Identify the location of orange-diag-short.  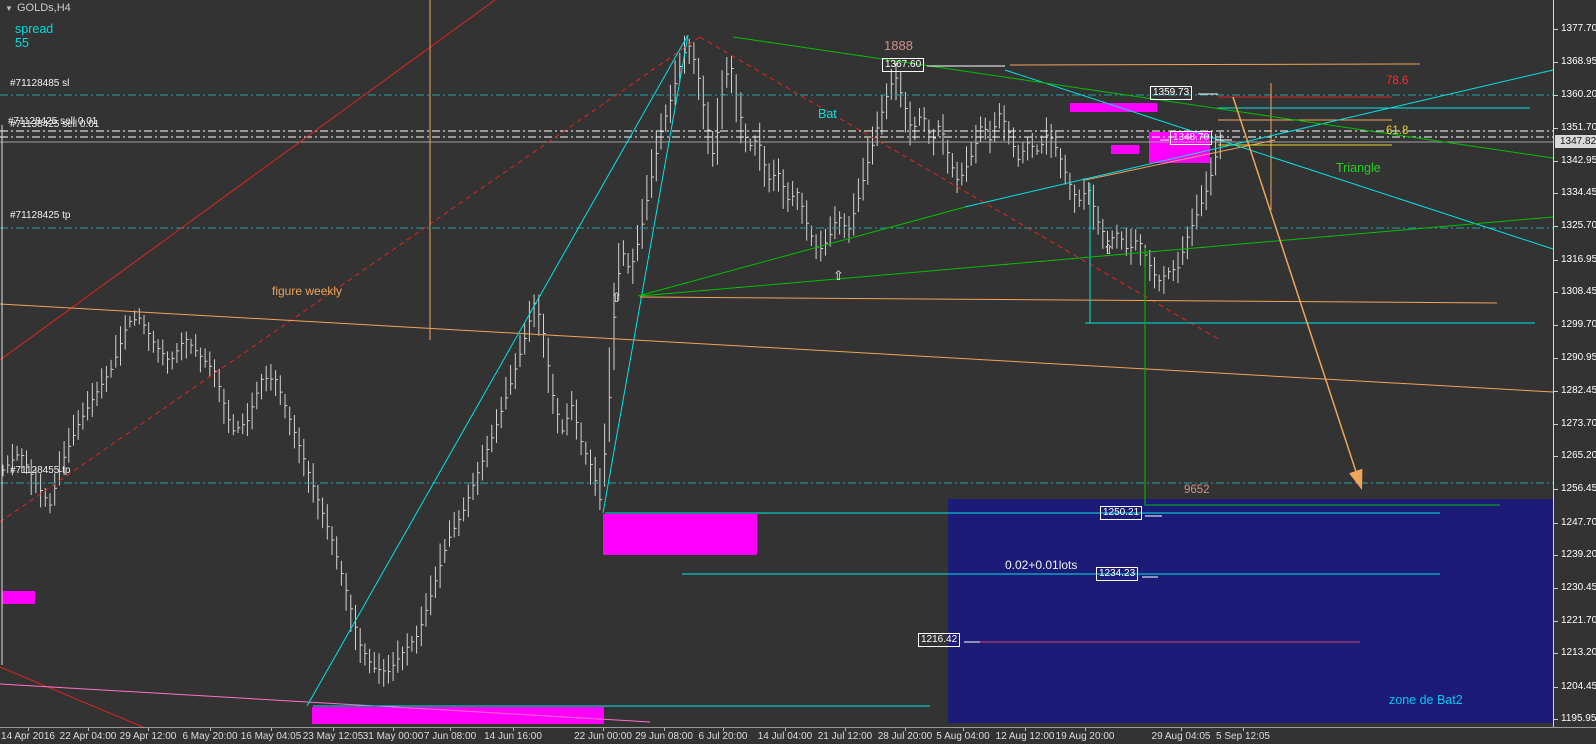
(1180, 160).